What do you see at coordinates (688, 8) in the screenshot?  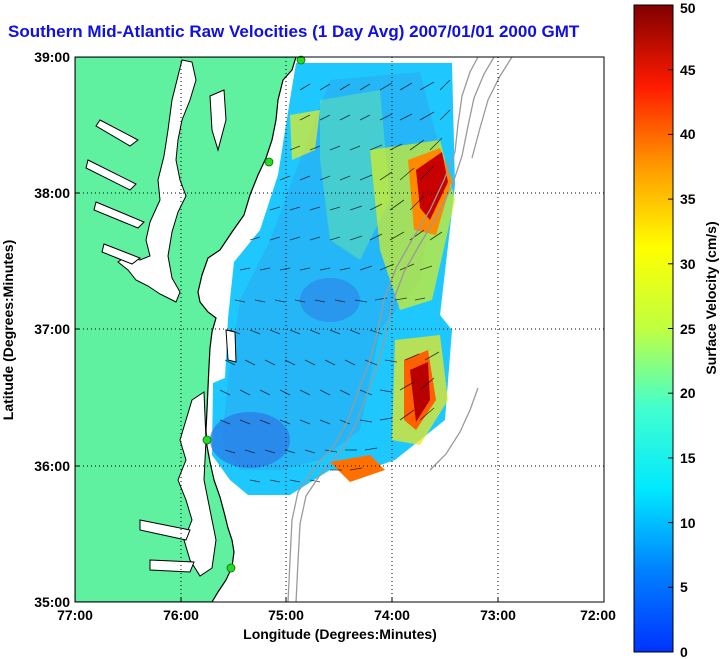 I see `colorbar-tick-label: 50` at bounding box center [688, 8].